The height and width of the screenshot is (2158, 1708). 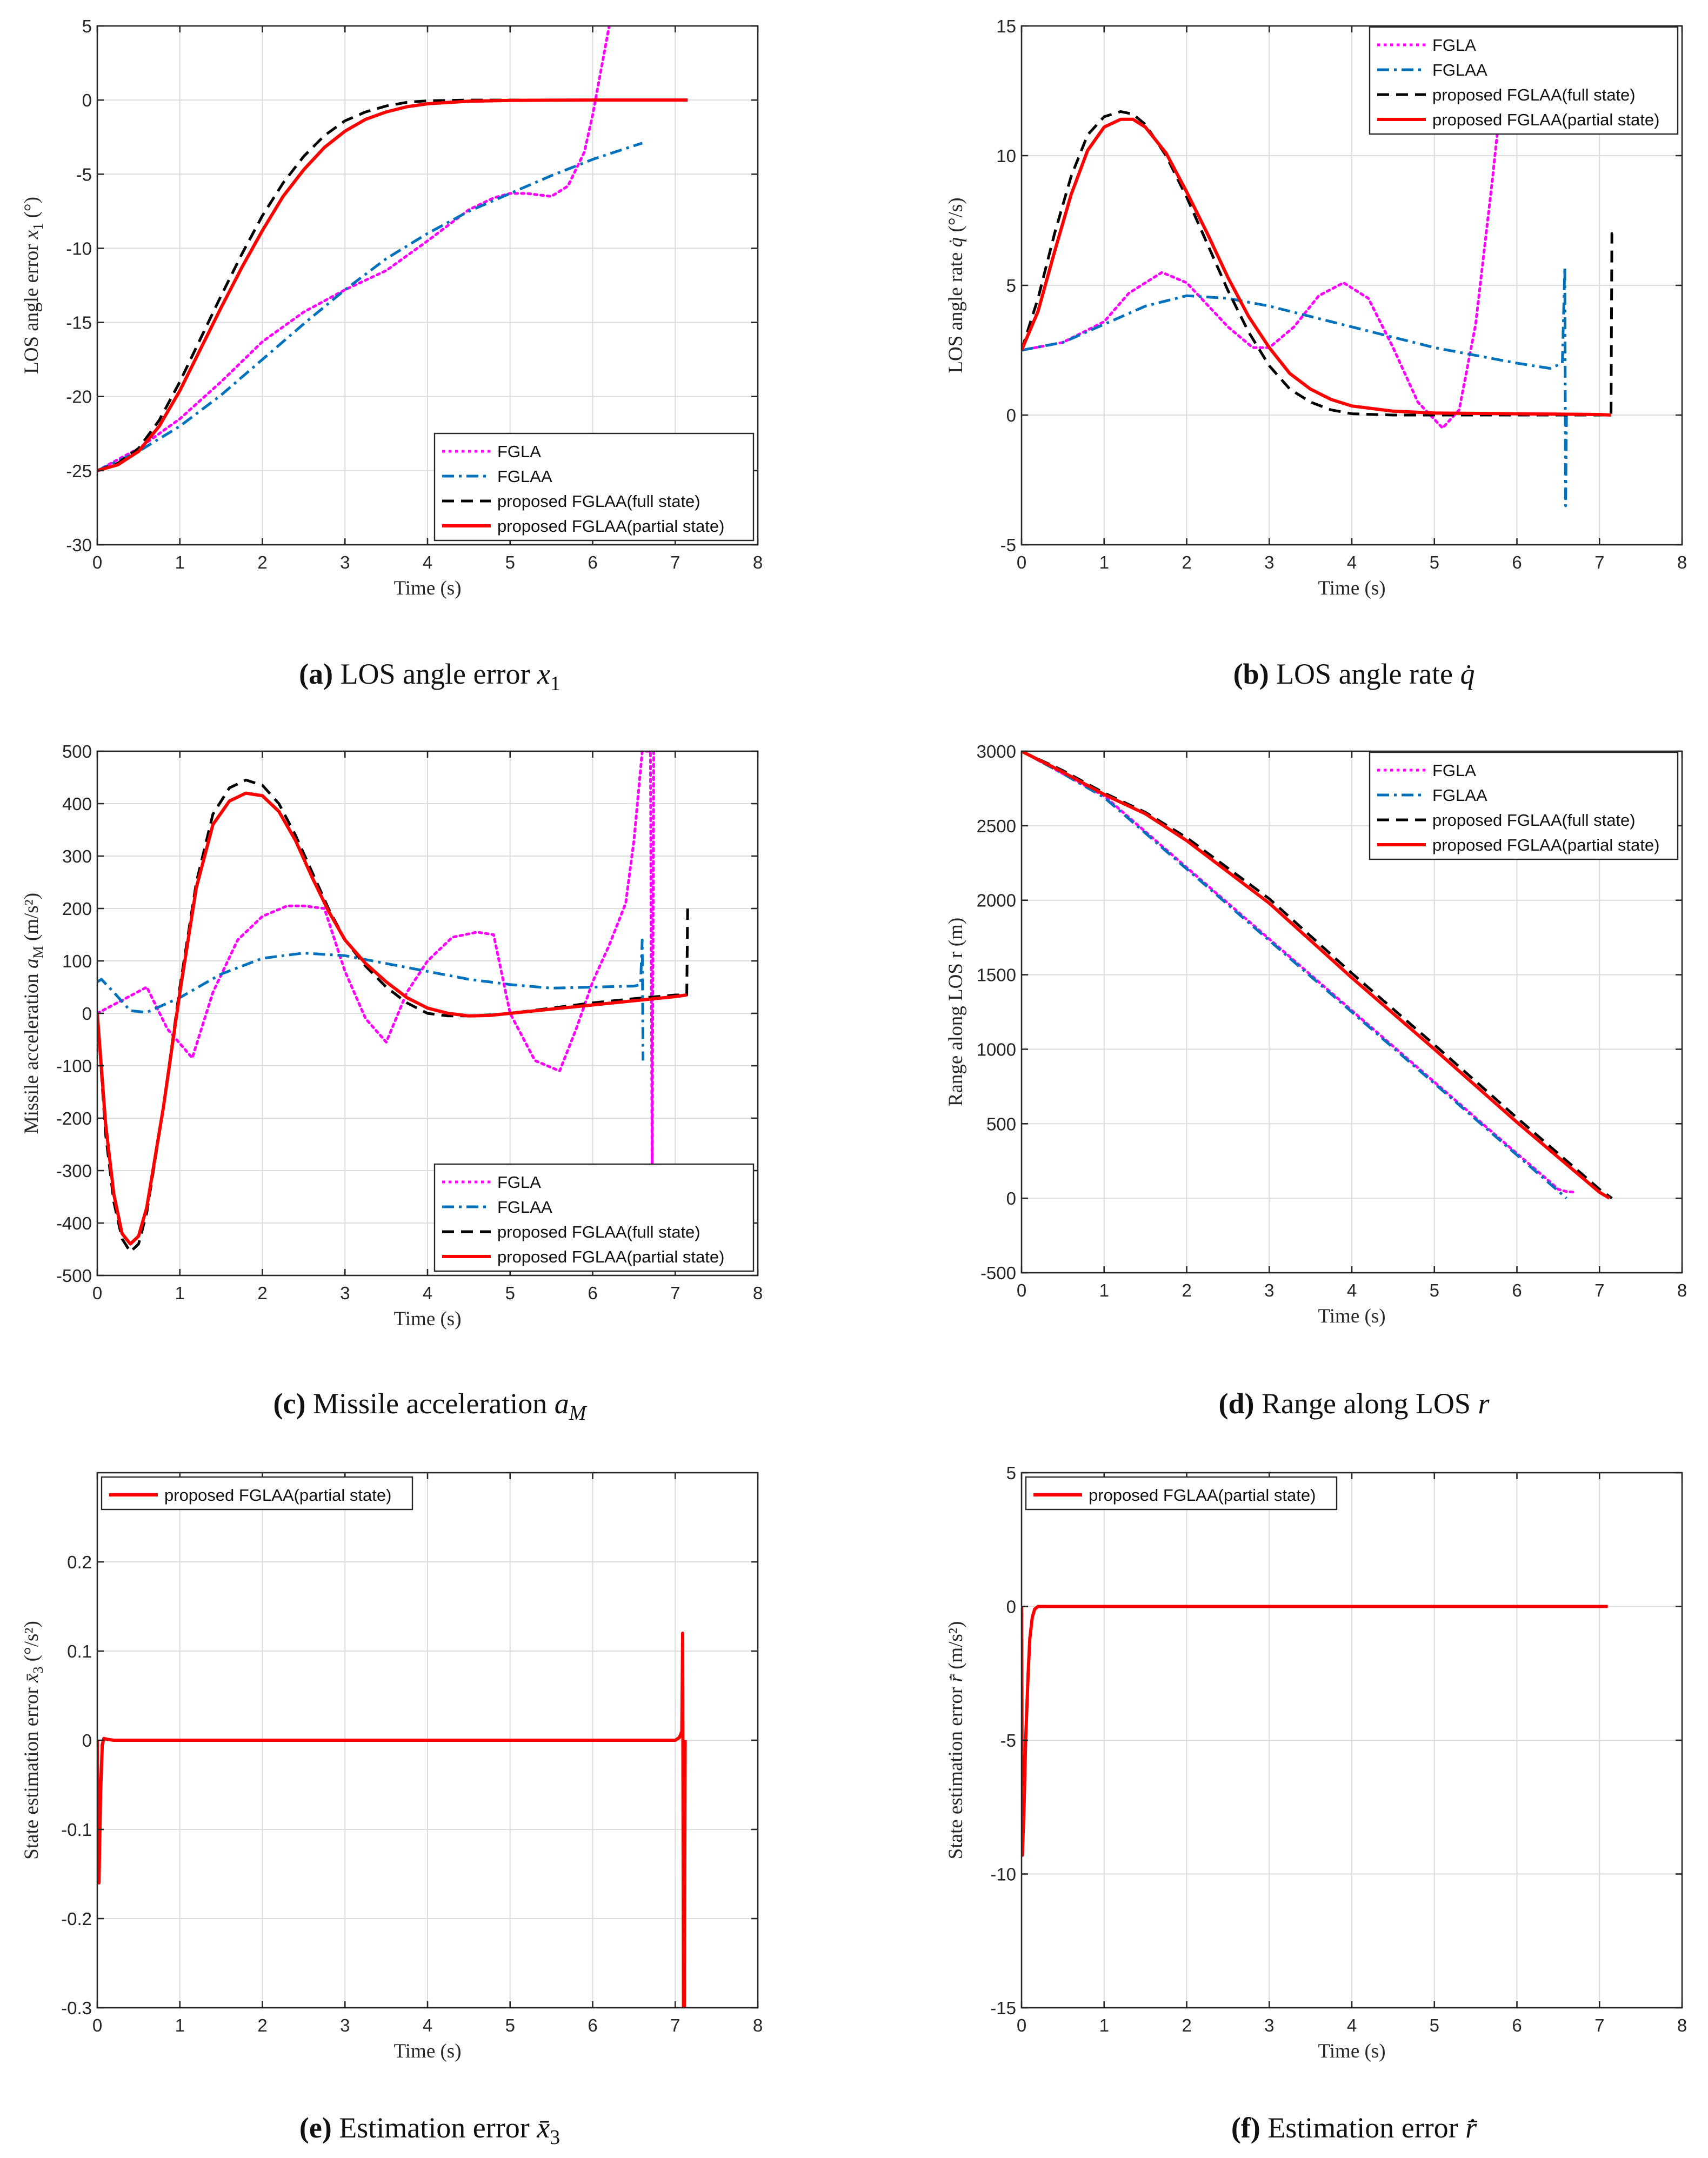 I want to click on y-axis-label: Missile acceleration aM (m/s²), so click(x=33, y=1014).